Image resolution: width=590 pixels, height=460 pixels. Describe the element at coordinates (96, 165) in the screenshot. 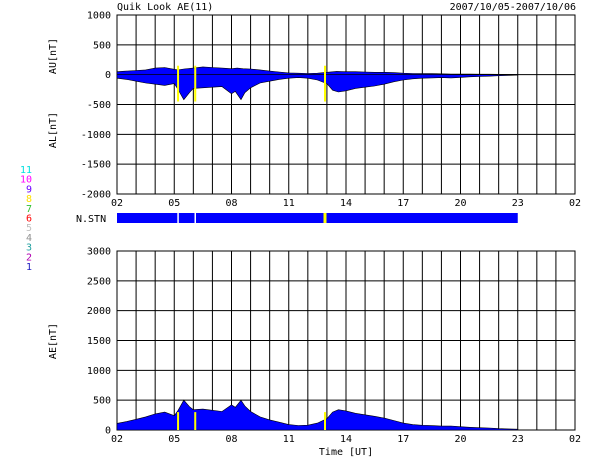

I see `aual-ytick-label: -1500` at that location.